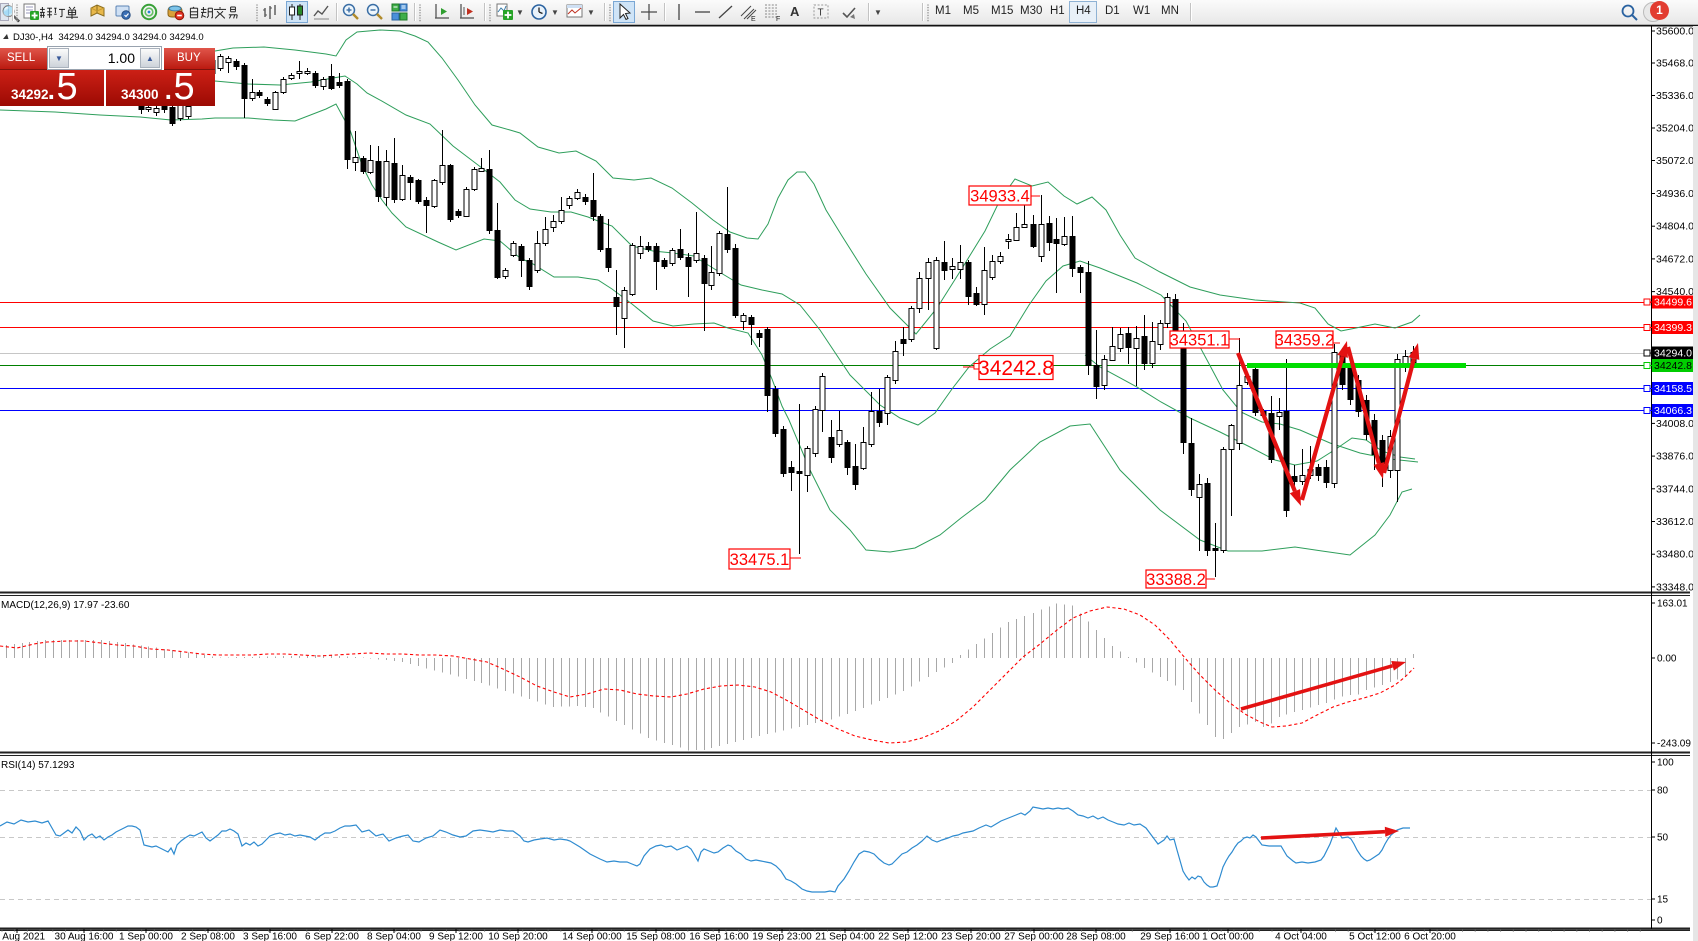 Image resolution: width=1698 pixels, height=941 pixels. What do you see at coordinates (394, 936) in the screenshot?
I see `svg-text: 8 Sep 04:00` at bounding box center [394, 936].